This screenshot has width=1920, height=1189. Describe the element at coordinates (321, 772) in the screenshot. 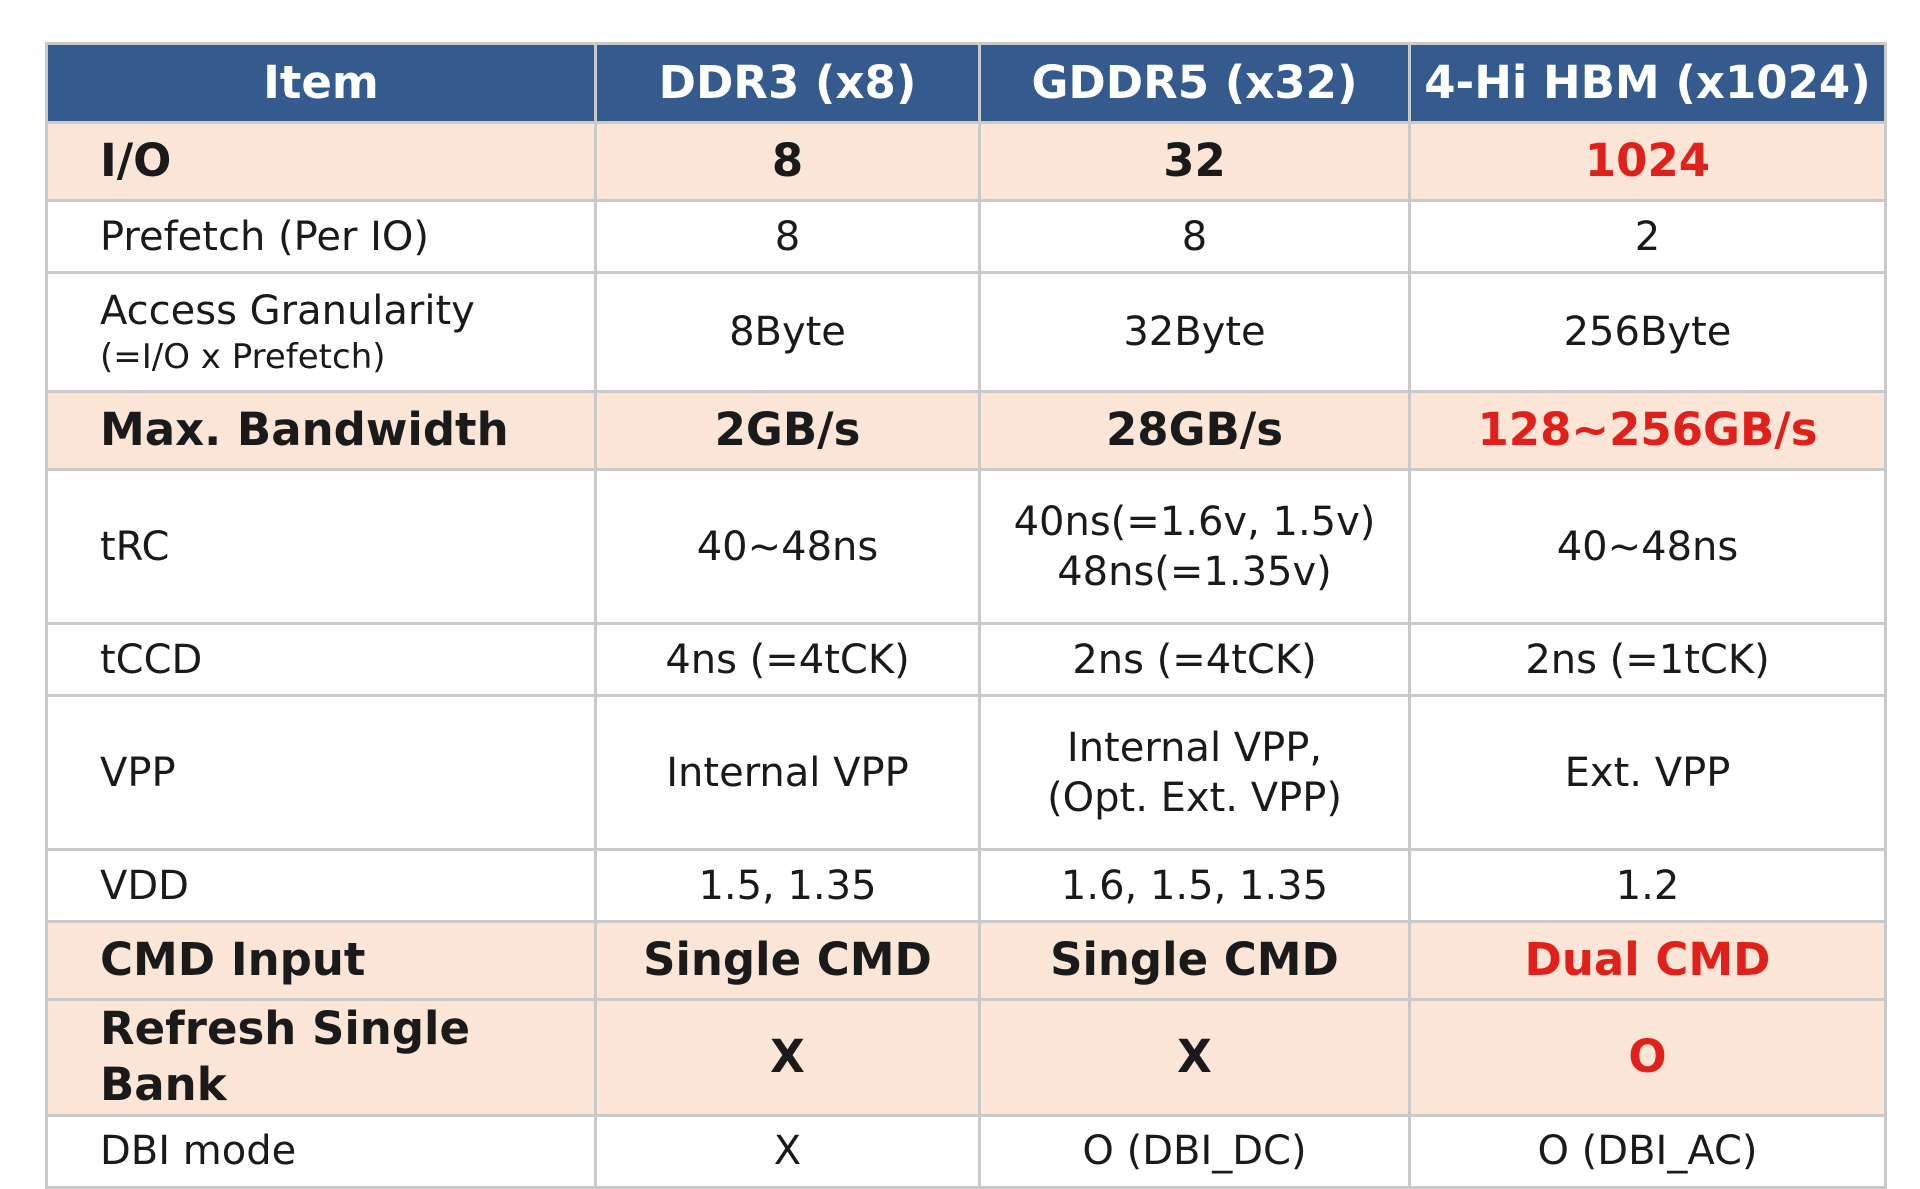

I see `item-cell: VPP` at that location.